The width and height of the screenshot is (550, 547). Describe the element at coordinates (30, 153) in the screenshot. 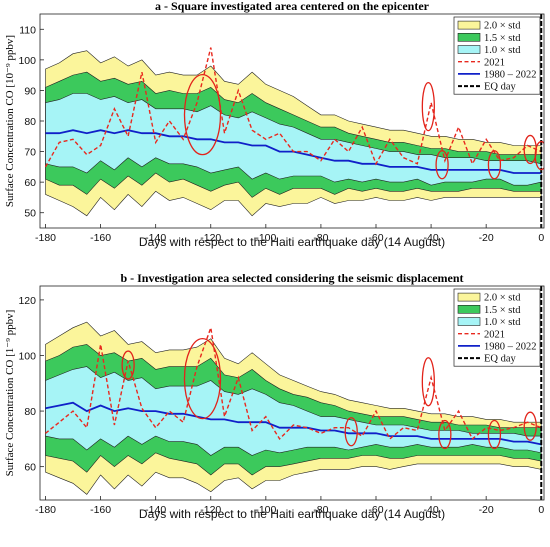

I see `y-tick-label: 70` at that location.